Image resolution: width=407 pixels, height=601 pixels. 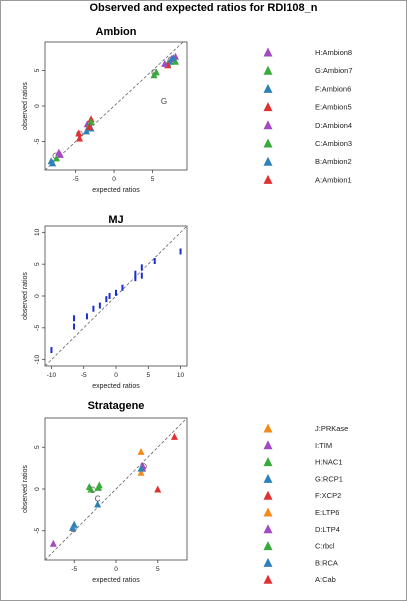 What do you see at coordinates (37, 360) in the screenshot?
I see `y-tick-label-1-0: -10` at bounding box center [37, 360].